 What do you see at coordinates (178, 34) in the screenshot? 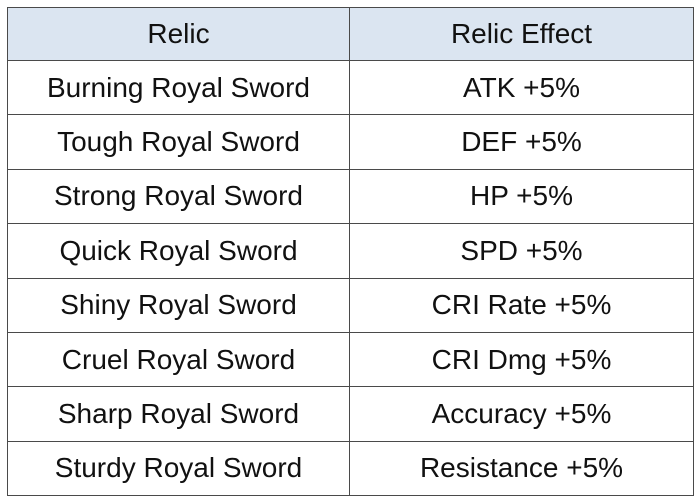
I see `header-relic: Relic` at bounding box center [178, 34].